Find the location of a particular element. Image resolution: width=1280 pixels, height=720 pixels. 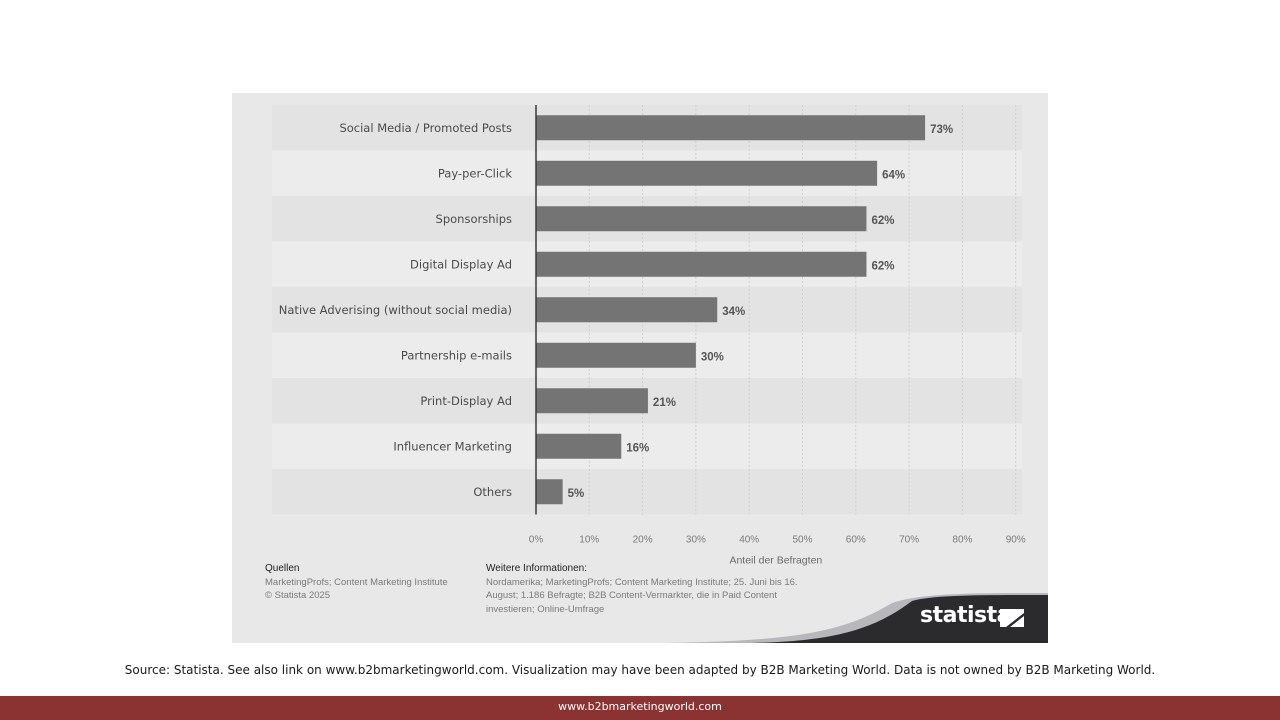

x-tick-label: 70% is located at coordinates (909, 540).